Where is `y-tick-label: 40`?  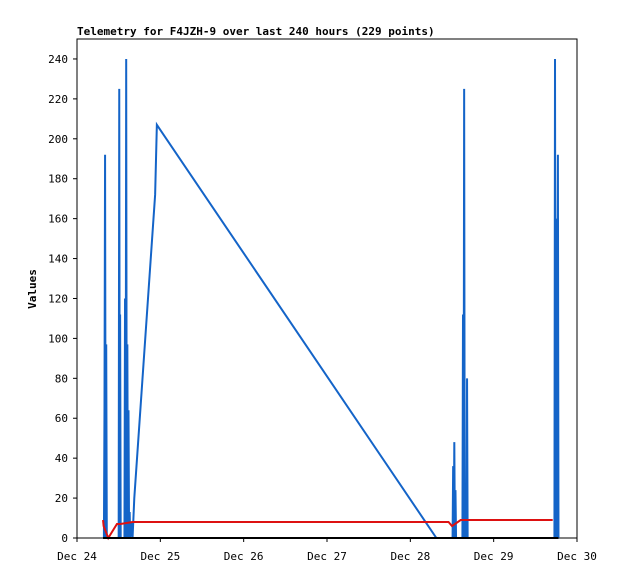
y-tick-label: 40 is located at coordinates (61, 458).